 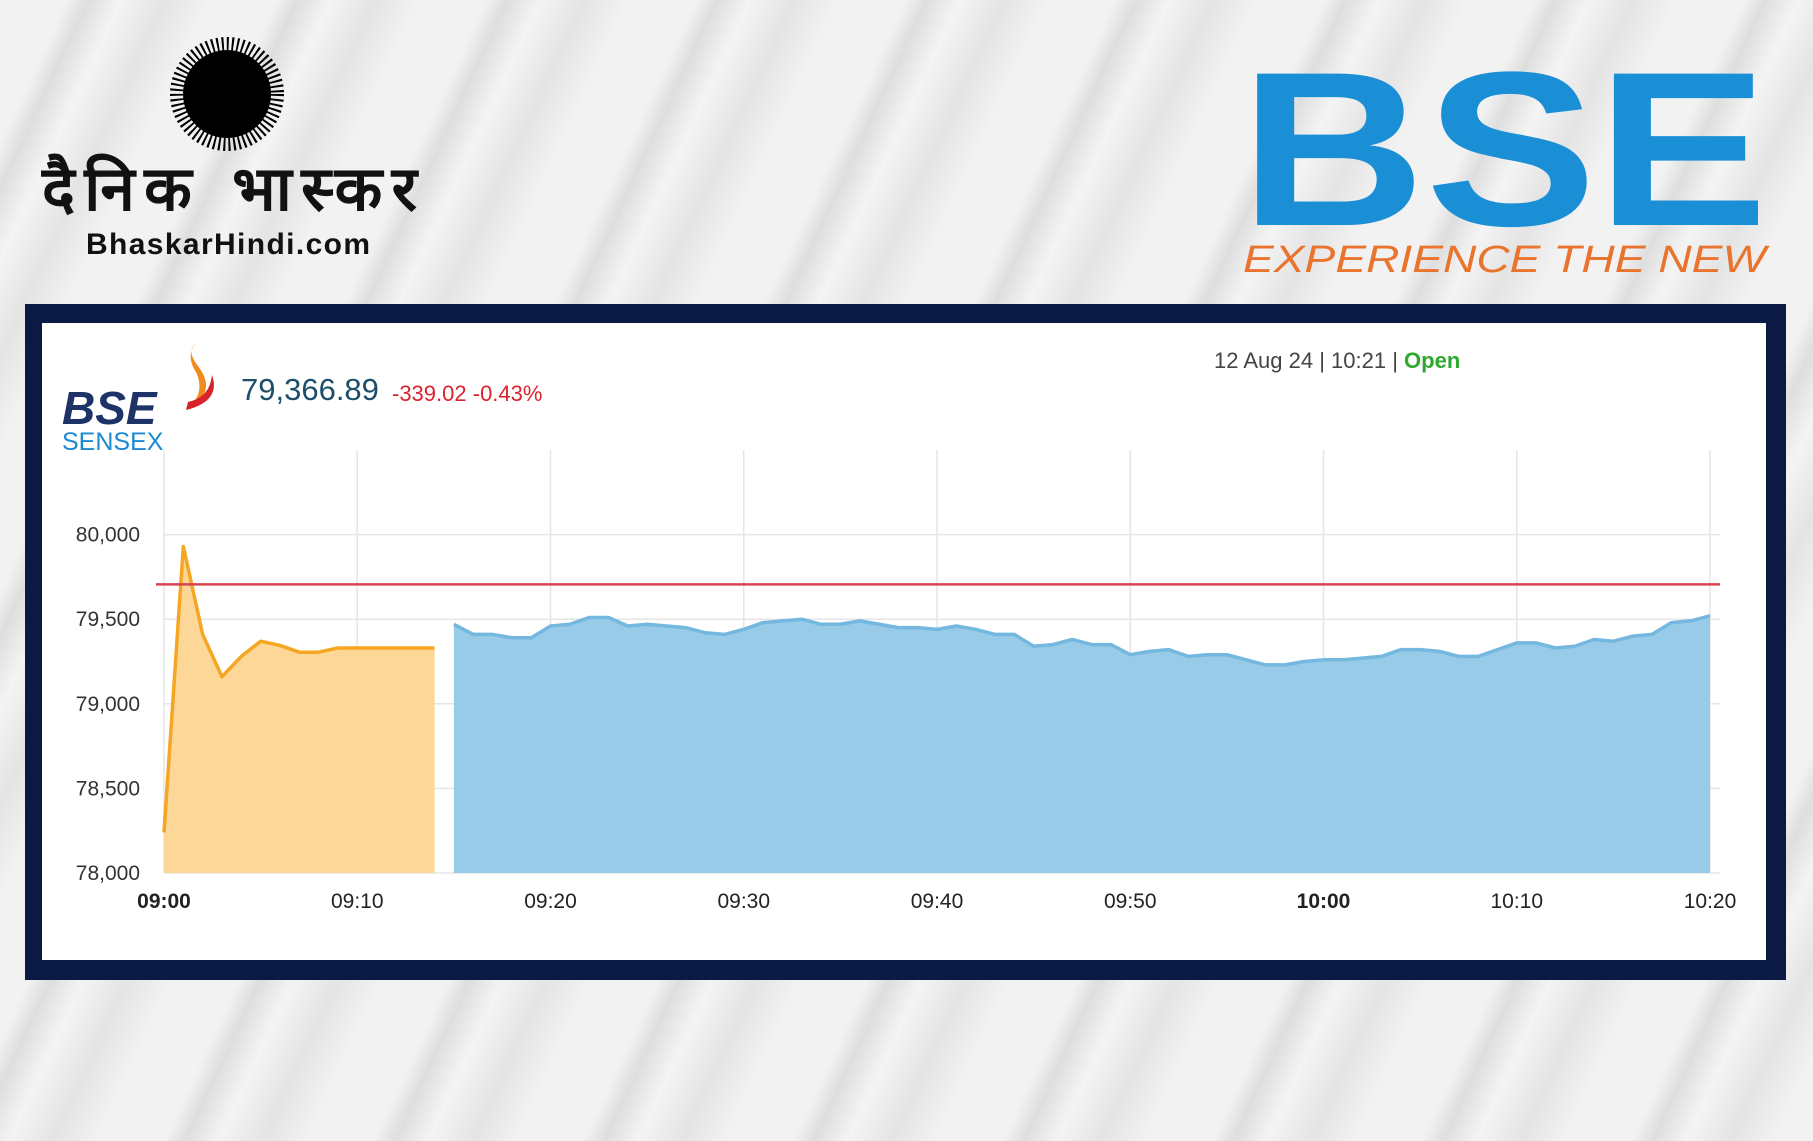 I want to click on index-name: SENSEX, so click(x=113, y=442).